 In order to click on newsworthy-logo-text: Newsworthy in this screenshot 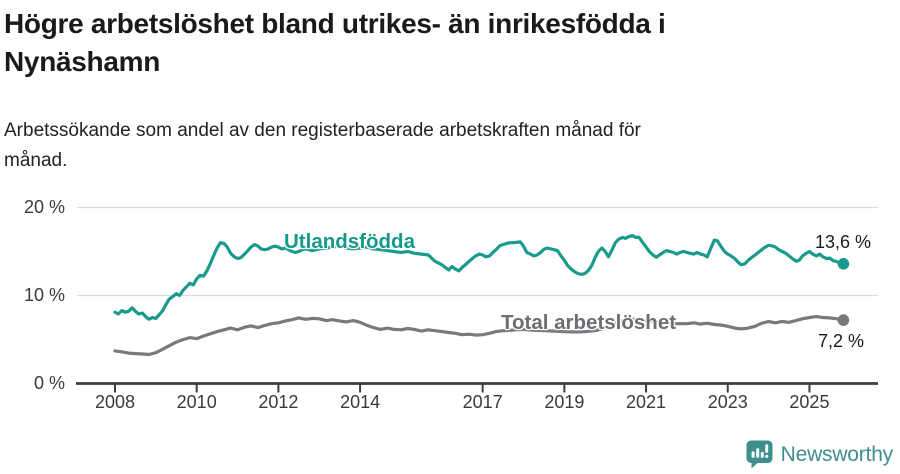, I will do `click(837, 454)`.